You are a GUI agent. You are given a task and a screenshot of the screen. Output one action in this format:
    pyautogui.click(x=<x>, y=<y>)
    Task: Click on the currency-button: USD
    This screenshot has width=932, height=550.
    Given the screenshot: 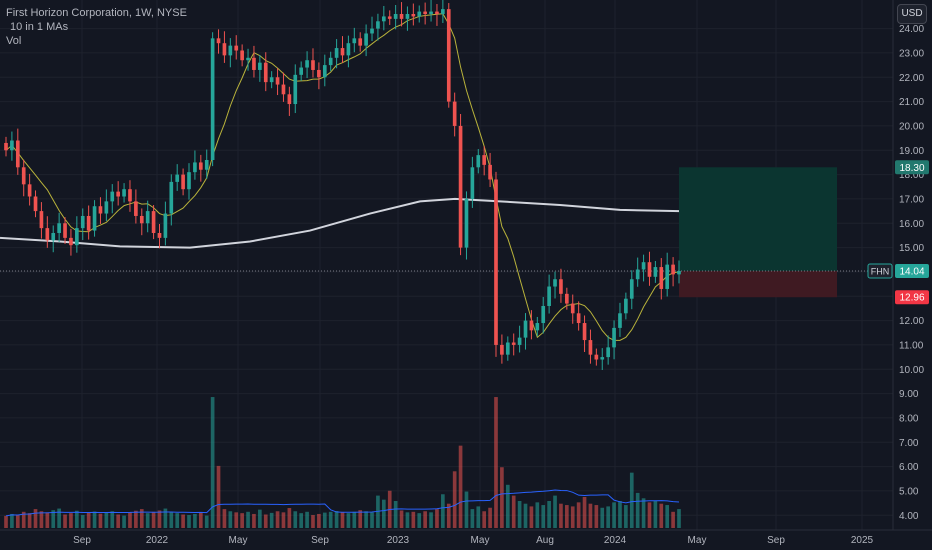 What is the action you would take?
    pyautogui.click(x=912, y=14)
    